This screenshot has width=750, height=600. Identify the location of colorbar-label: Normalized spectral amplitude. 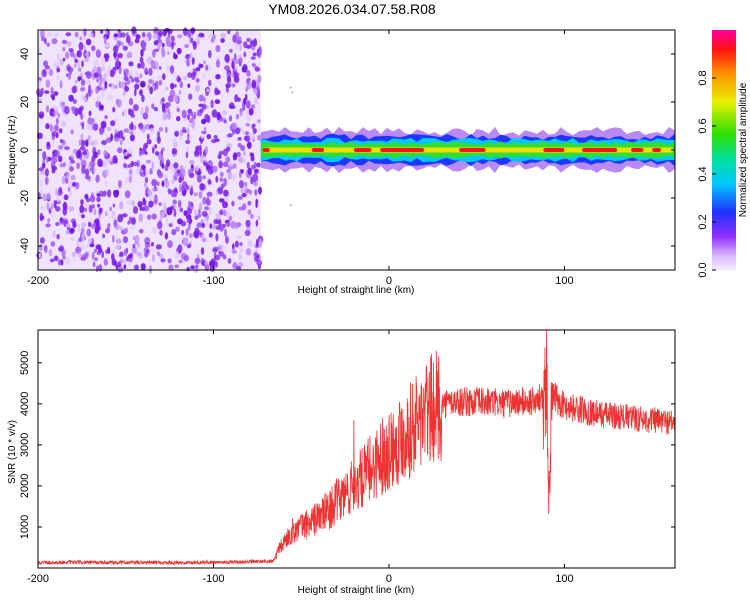
(743, 149).